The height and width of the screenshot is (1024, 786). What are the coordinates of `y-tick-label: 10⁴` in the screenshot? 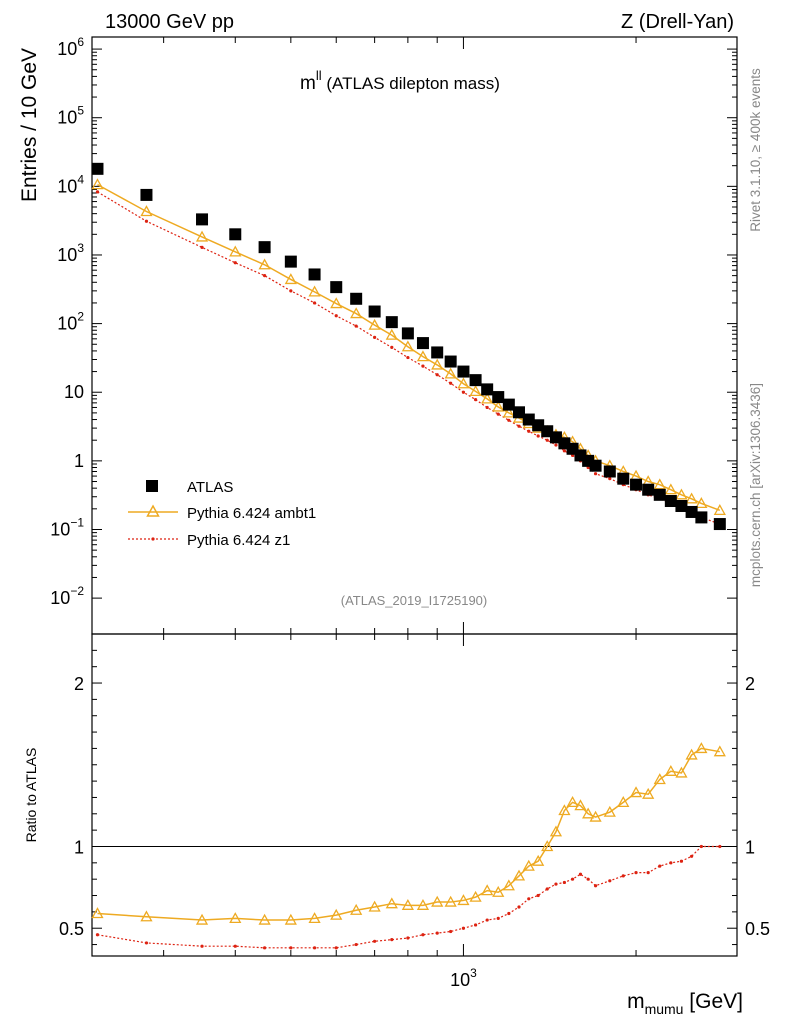 It's located at (70, 184).